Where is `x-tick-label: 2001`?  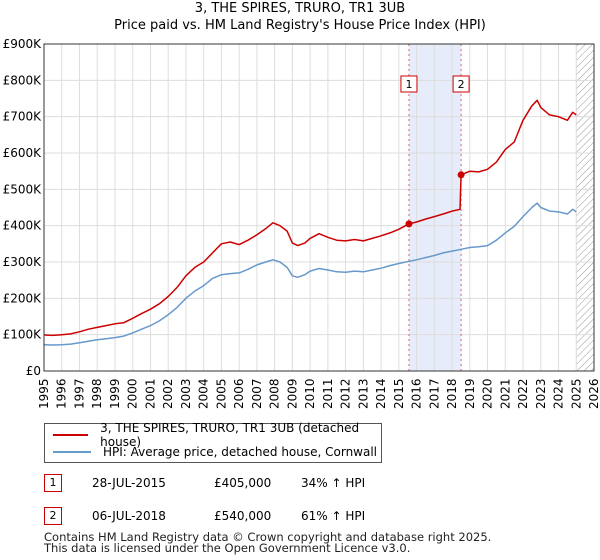
x-tick-label: 2001 is located at coordinates (150, 393).